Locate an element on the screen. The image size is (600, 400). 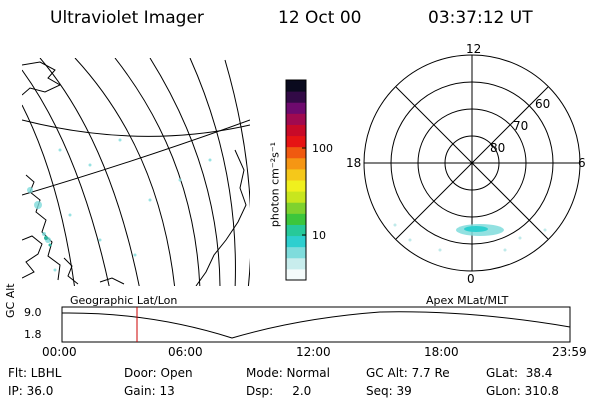
colorbar-border is located at coordinates (296, 180).